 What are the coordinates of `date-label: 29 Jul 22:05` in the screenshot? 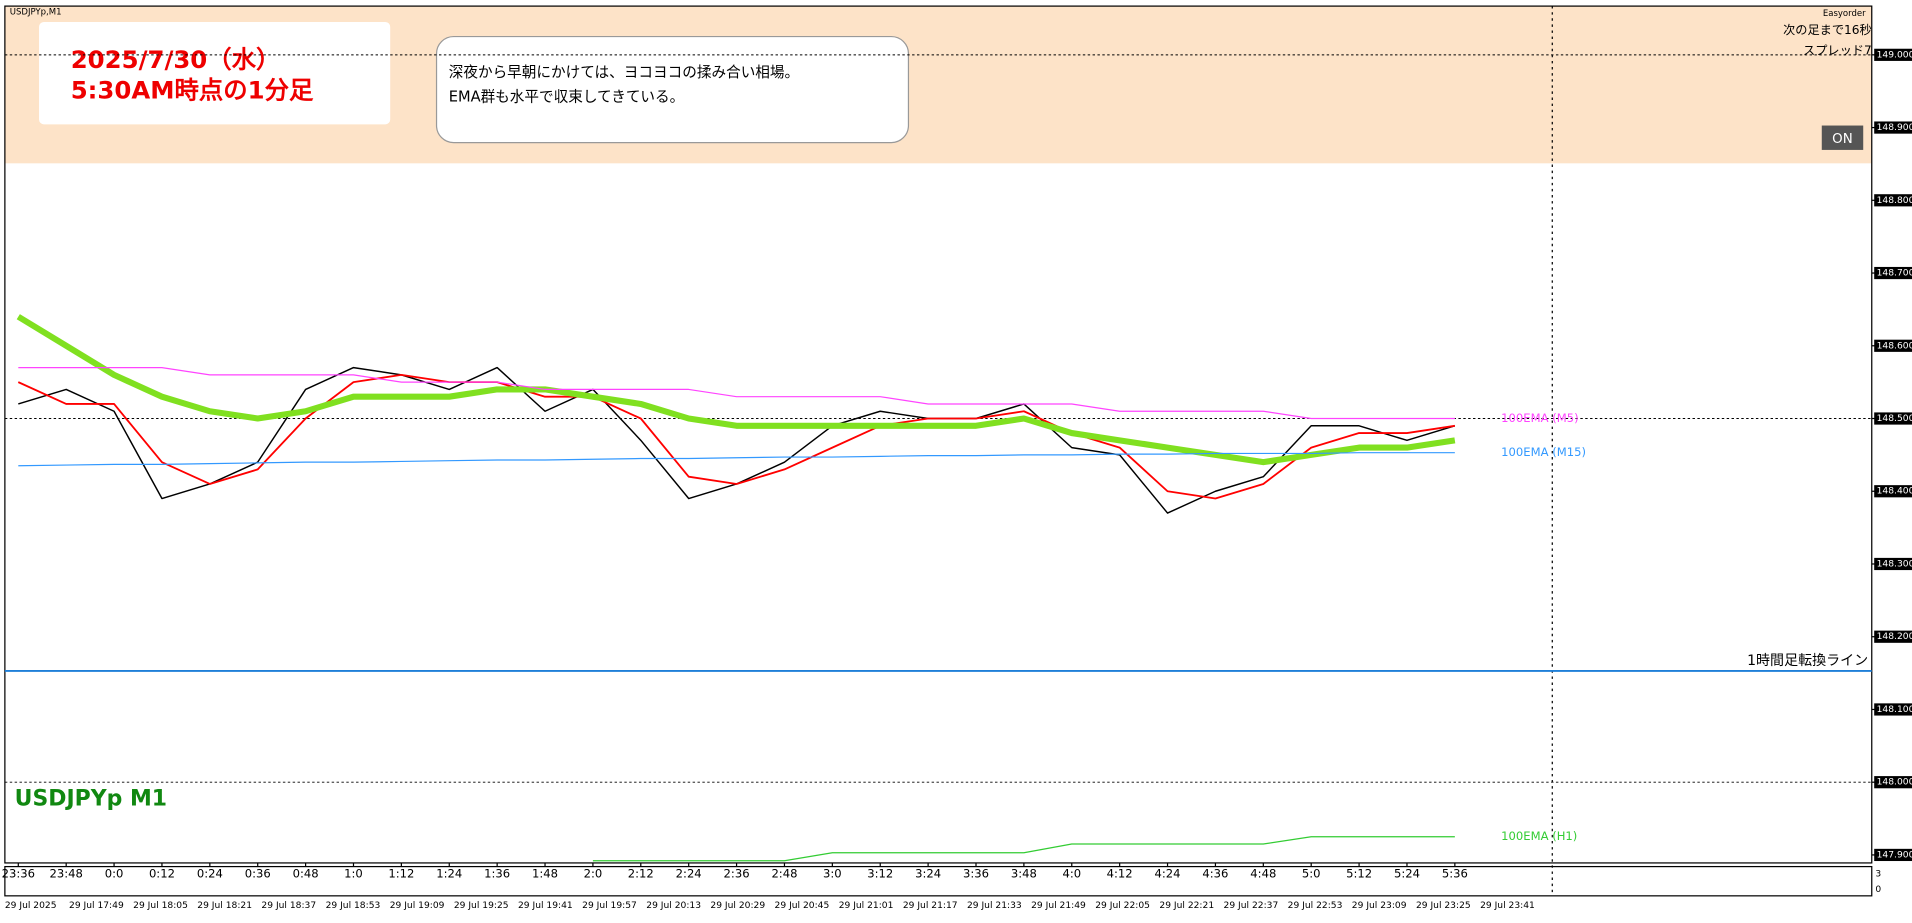 It's located at (1122, 906).